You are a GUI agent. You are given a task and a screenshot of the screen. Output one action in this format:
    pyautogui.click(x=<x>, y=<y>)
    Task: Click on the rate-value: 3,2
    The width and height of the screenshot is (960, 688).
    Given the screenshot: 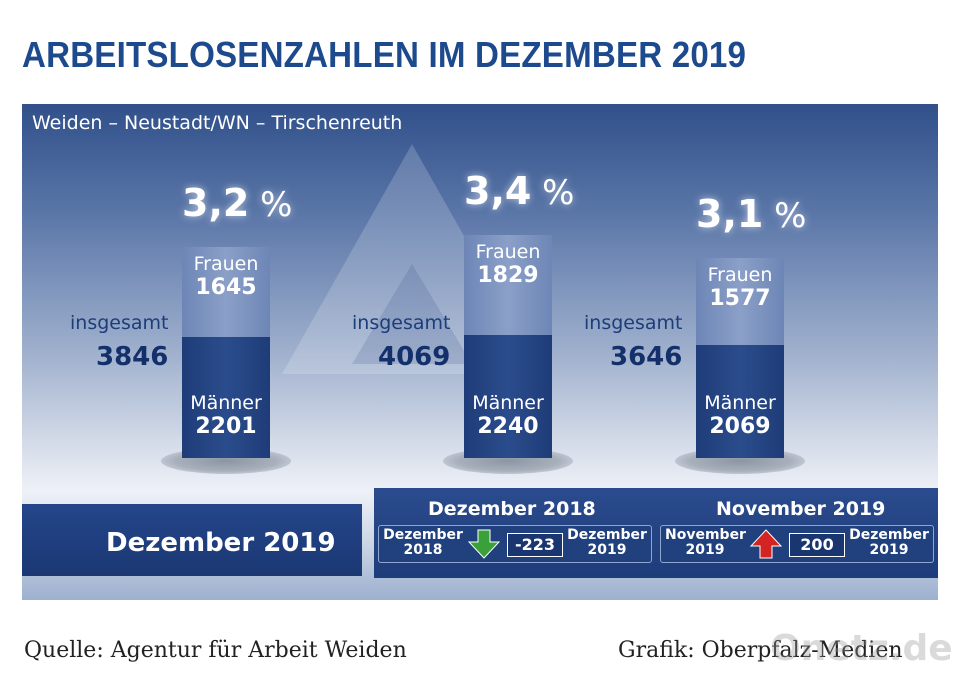 What is the action you would take?
    pyautogui.click(x=216, y=203)
    